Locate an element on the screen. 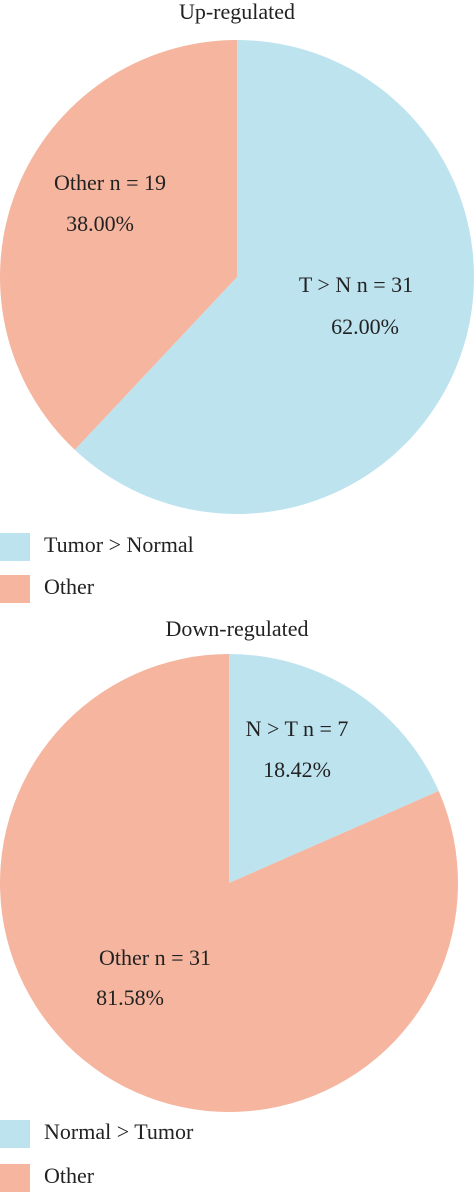 This screenshot has height=1196, width=474. chart-title: Up-regulated is located at coordinates (237, 12).